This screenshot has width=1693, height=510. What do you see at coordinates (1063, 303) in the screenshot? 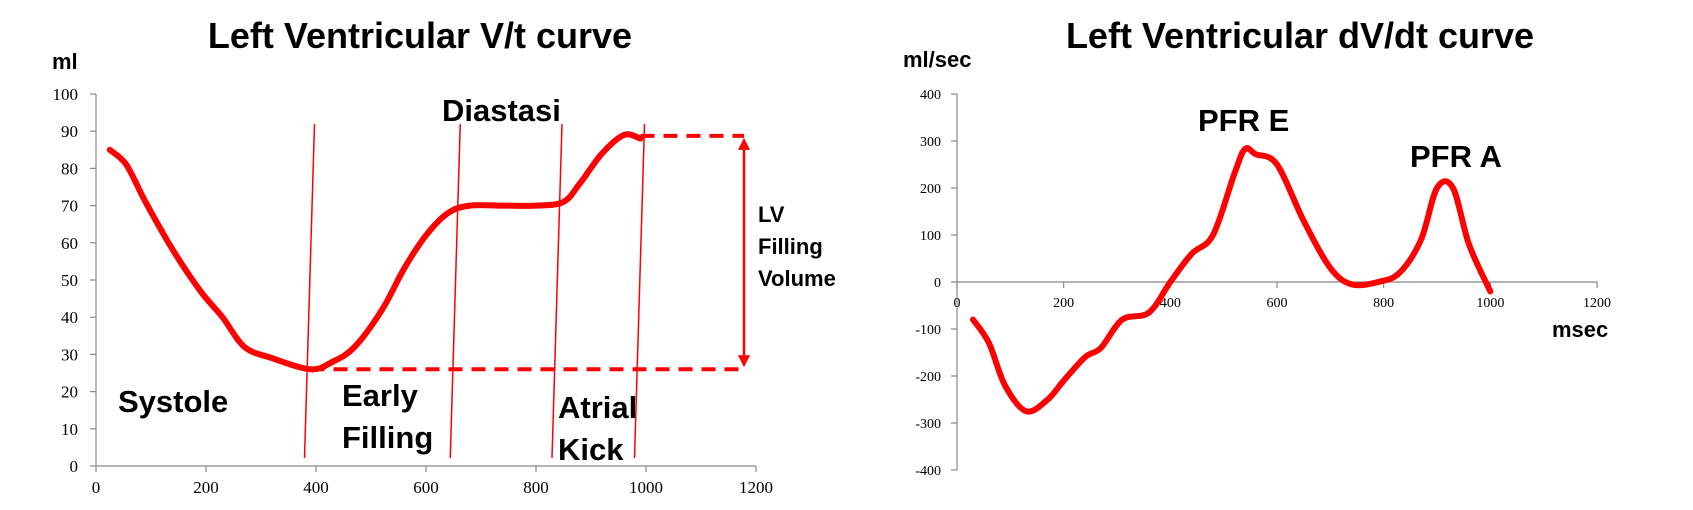
I see `dvdt-x-tick-label: 200` at bounding box center [1063, 303].